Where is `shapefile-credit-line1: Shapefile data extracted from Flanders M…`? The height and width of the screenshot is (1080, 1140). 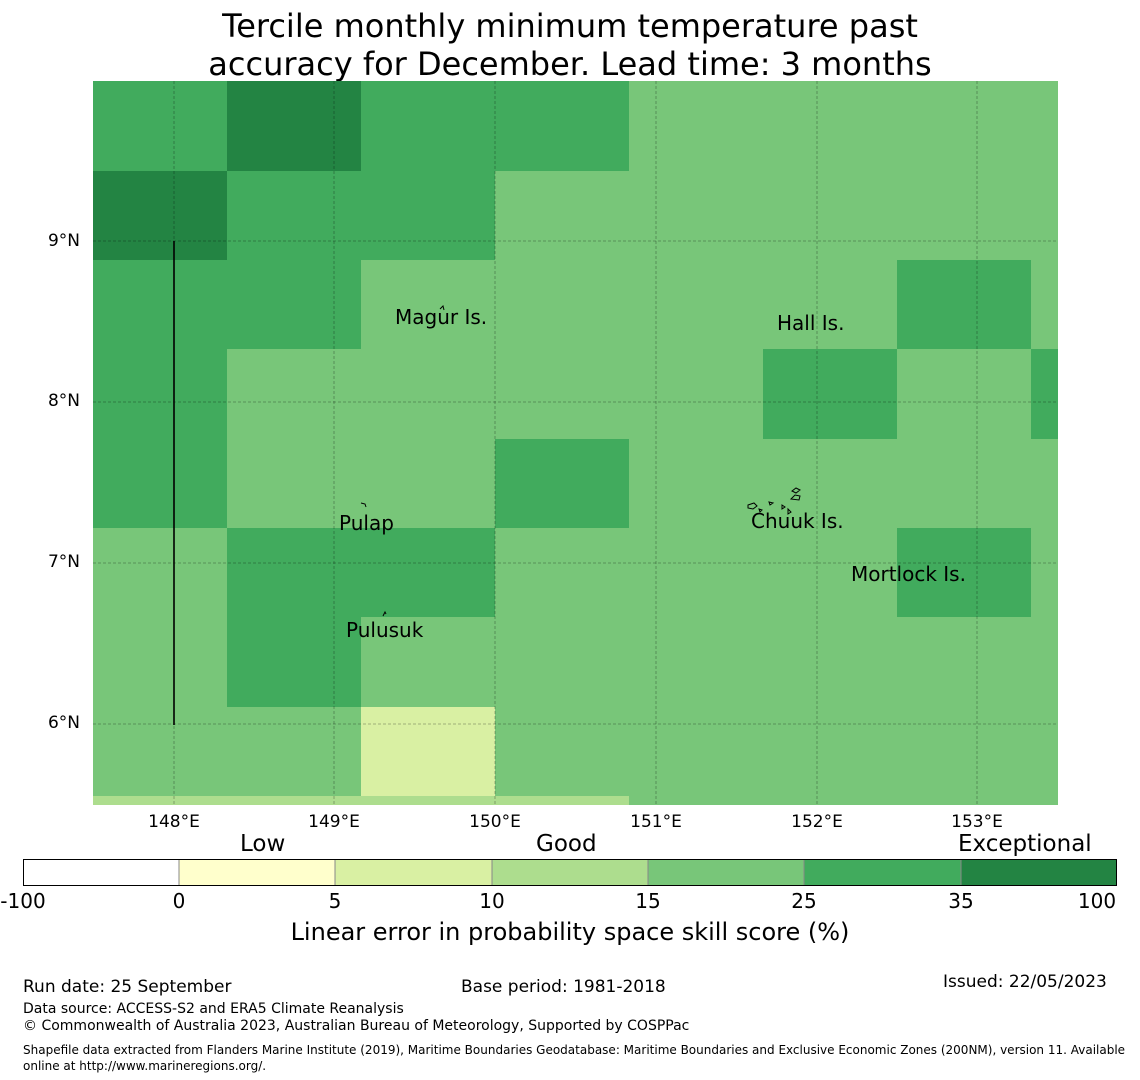 shapefile-credit-line1: Shapefile data extracted from Flanders M… is located at coordinates (574, 1050).